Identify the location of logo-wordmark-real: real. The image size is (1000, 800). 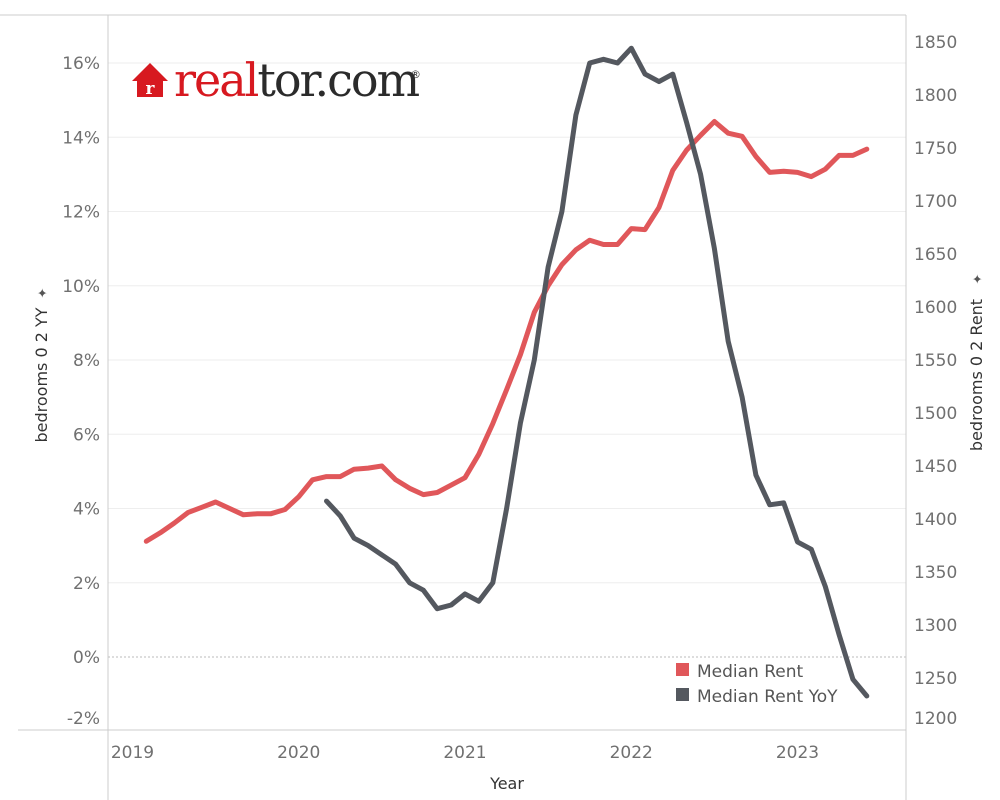
(216, 80).